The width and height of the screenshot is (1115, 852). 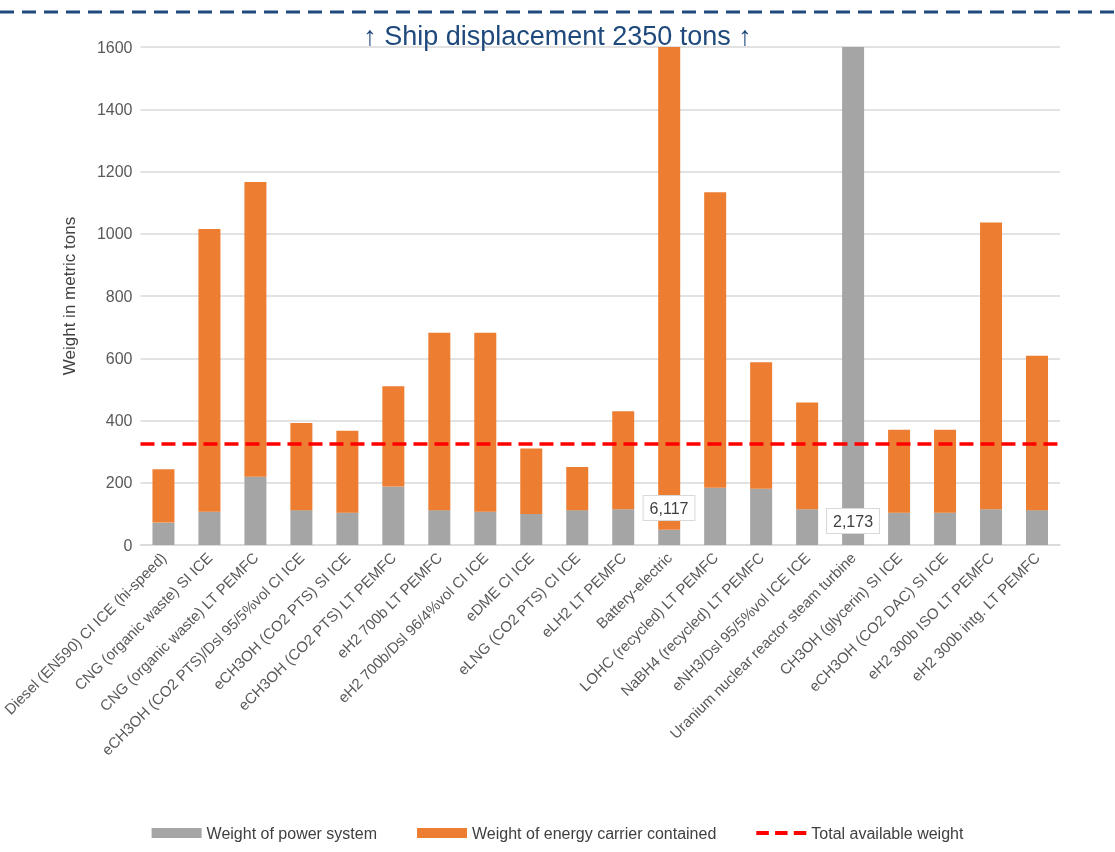 What do you see at coordinates (114, 47) in the screenshot?
I see `y-tick-label: 1600` at bounding box center [114, 47].